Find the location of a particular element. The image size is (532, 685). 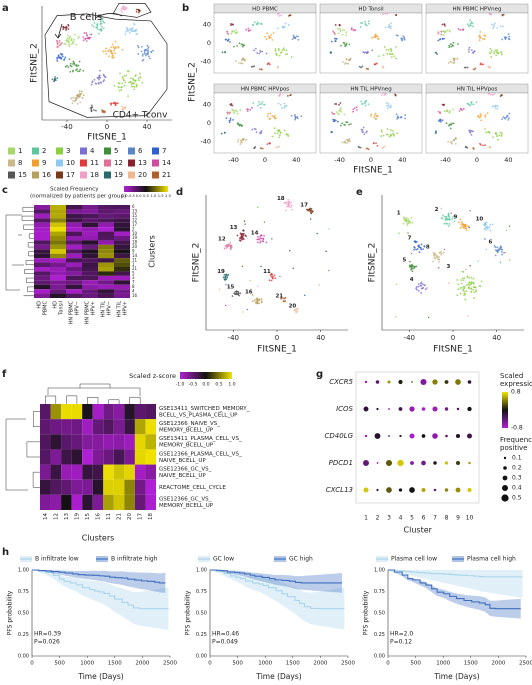

row-label: 10 is located at coordinates (135, 233).